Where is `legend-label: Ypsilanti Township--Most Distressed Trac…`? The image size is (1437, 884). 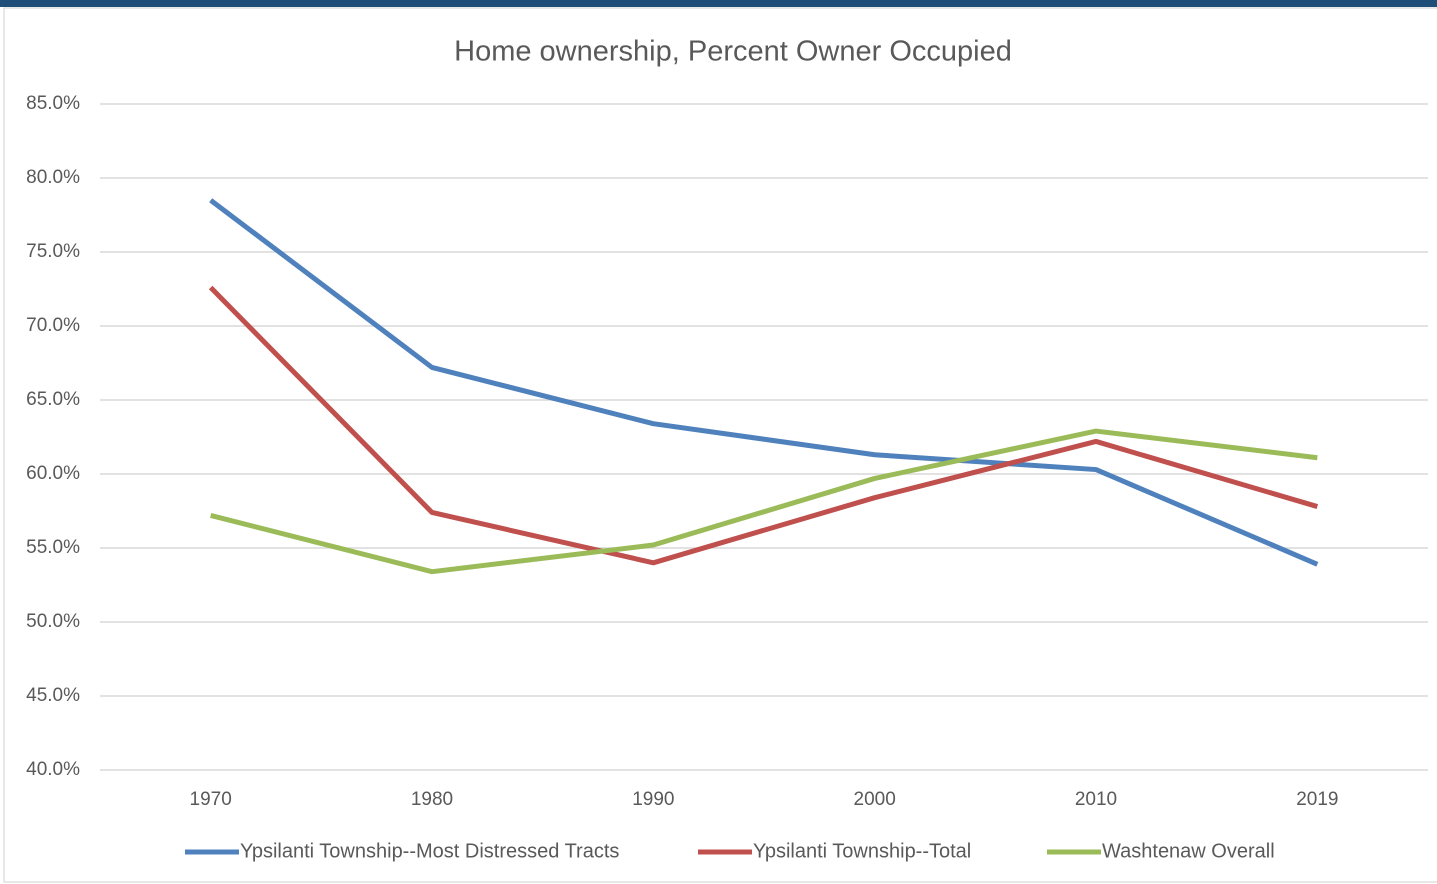
legend-label: Ypsilanti Township--Most Distressed Trac… is located at coordinates (429, 851).